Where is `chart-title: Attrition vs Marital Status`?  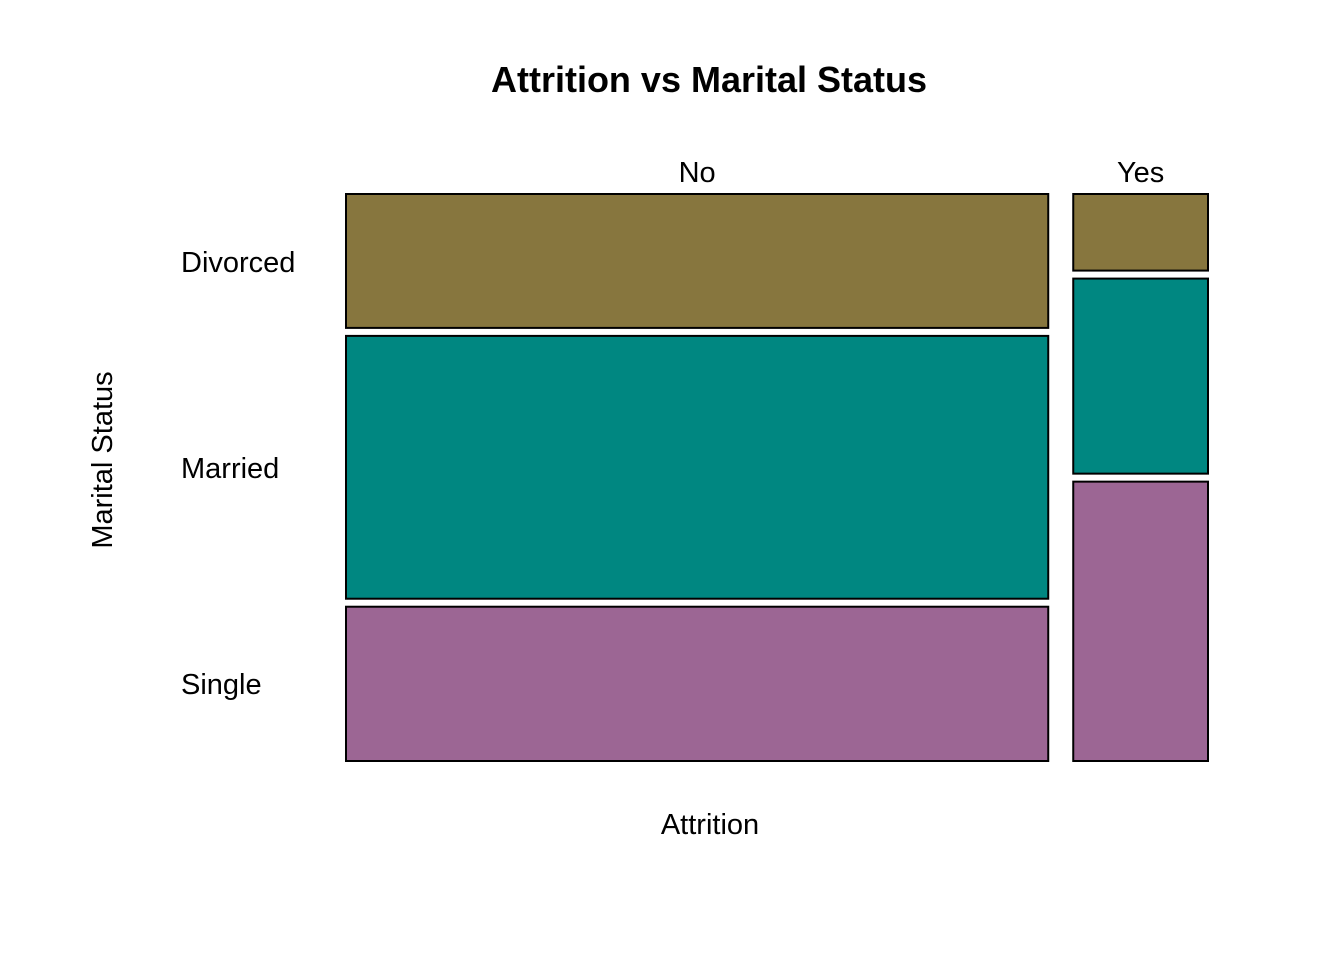
chart-title: Attrition vs Marital Status is located at coordinates (709, 79).